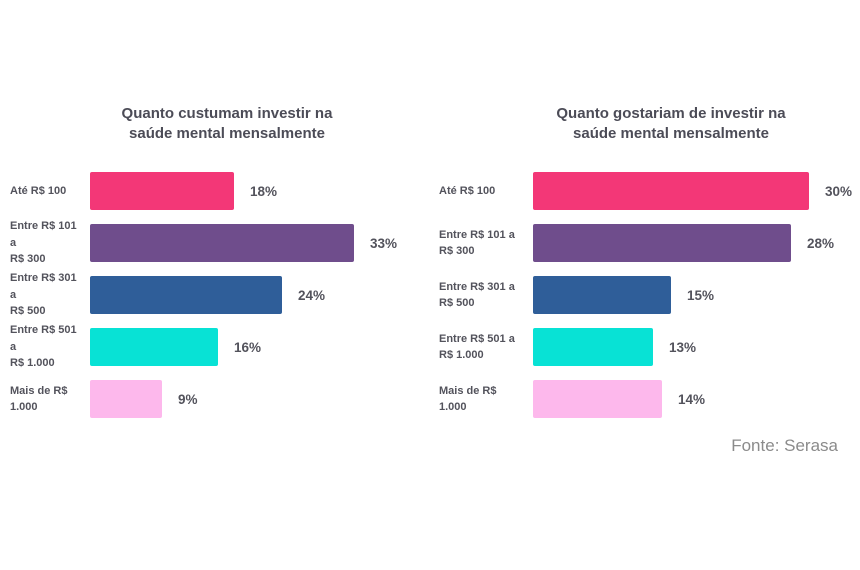 The width and height of the screenshot is (860, 570). I want to click on value-label: 24%, so click(312, 295).